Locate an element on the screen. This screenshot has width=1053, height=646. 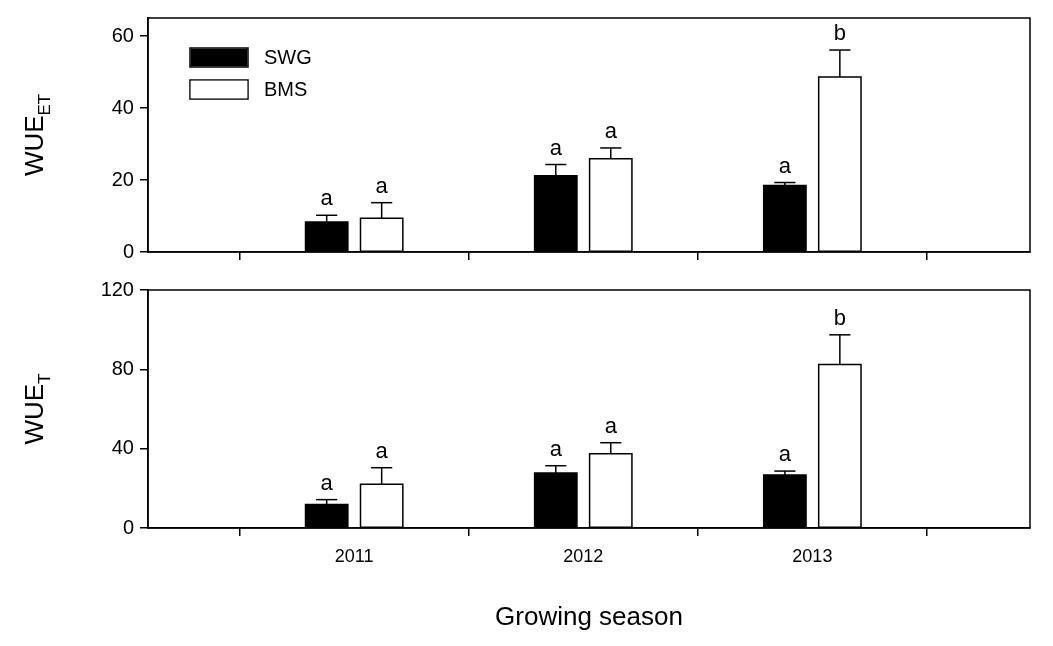
x-axis-title: Growing season is located at coordinates (589, 616).